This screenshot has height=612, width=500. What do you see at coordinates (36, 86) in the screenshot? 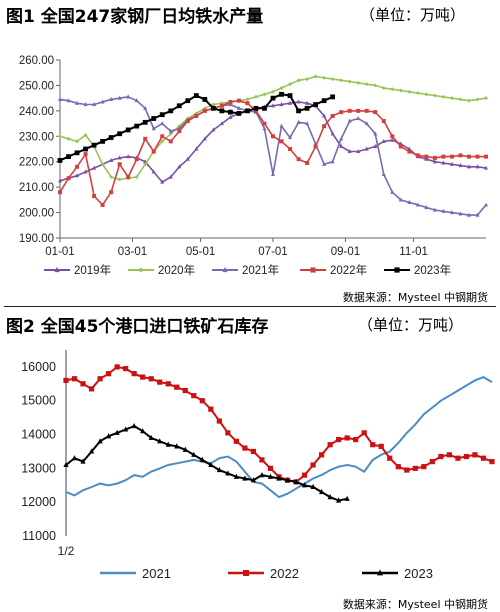
I see `chart1-y-tick-label: 250.00` at bounding box center [36, 86].